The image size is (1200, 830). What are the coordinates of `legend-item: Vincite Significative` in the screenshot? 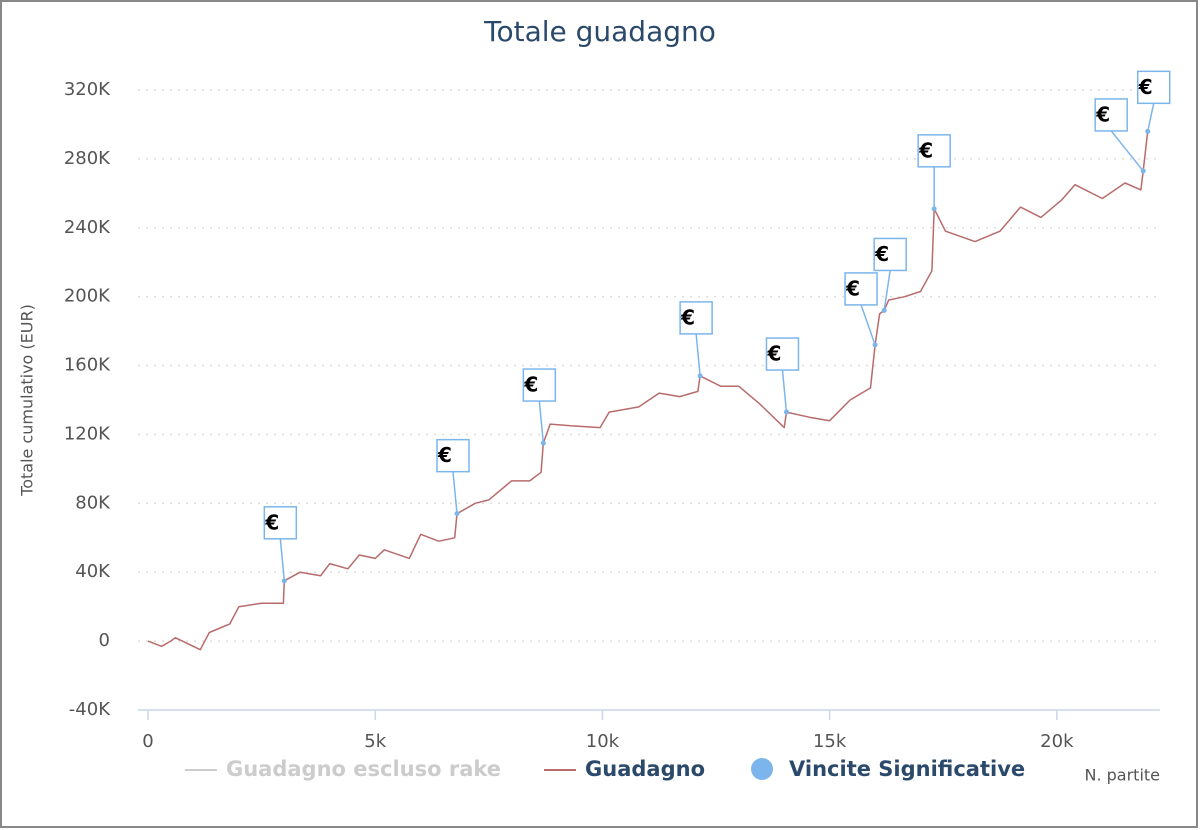 It's located at (888, 769).